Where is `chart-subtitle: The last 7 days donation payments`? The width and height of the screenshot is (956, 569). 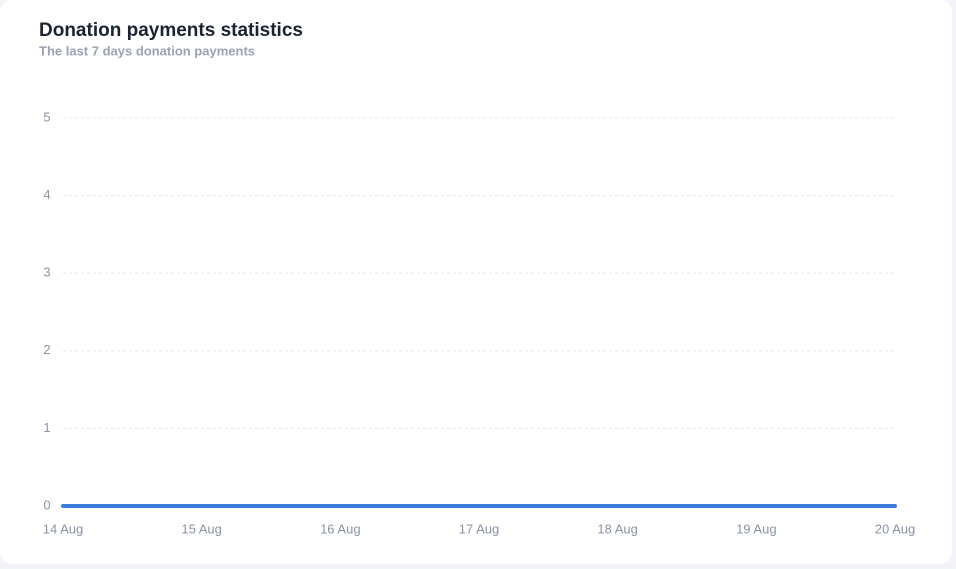
chart-subtitle: The last 7 days donation payments is located at coordinates (147, 50).